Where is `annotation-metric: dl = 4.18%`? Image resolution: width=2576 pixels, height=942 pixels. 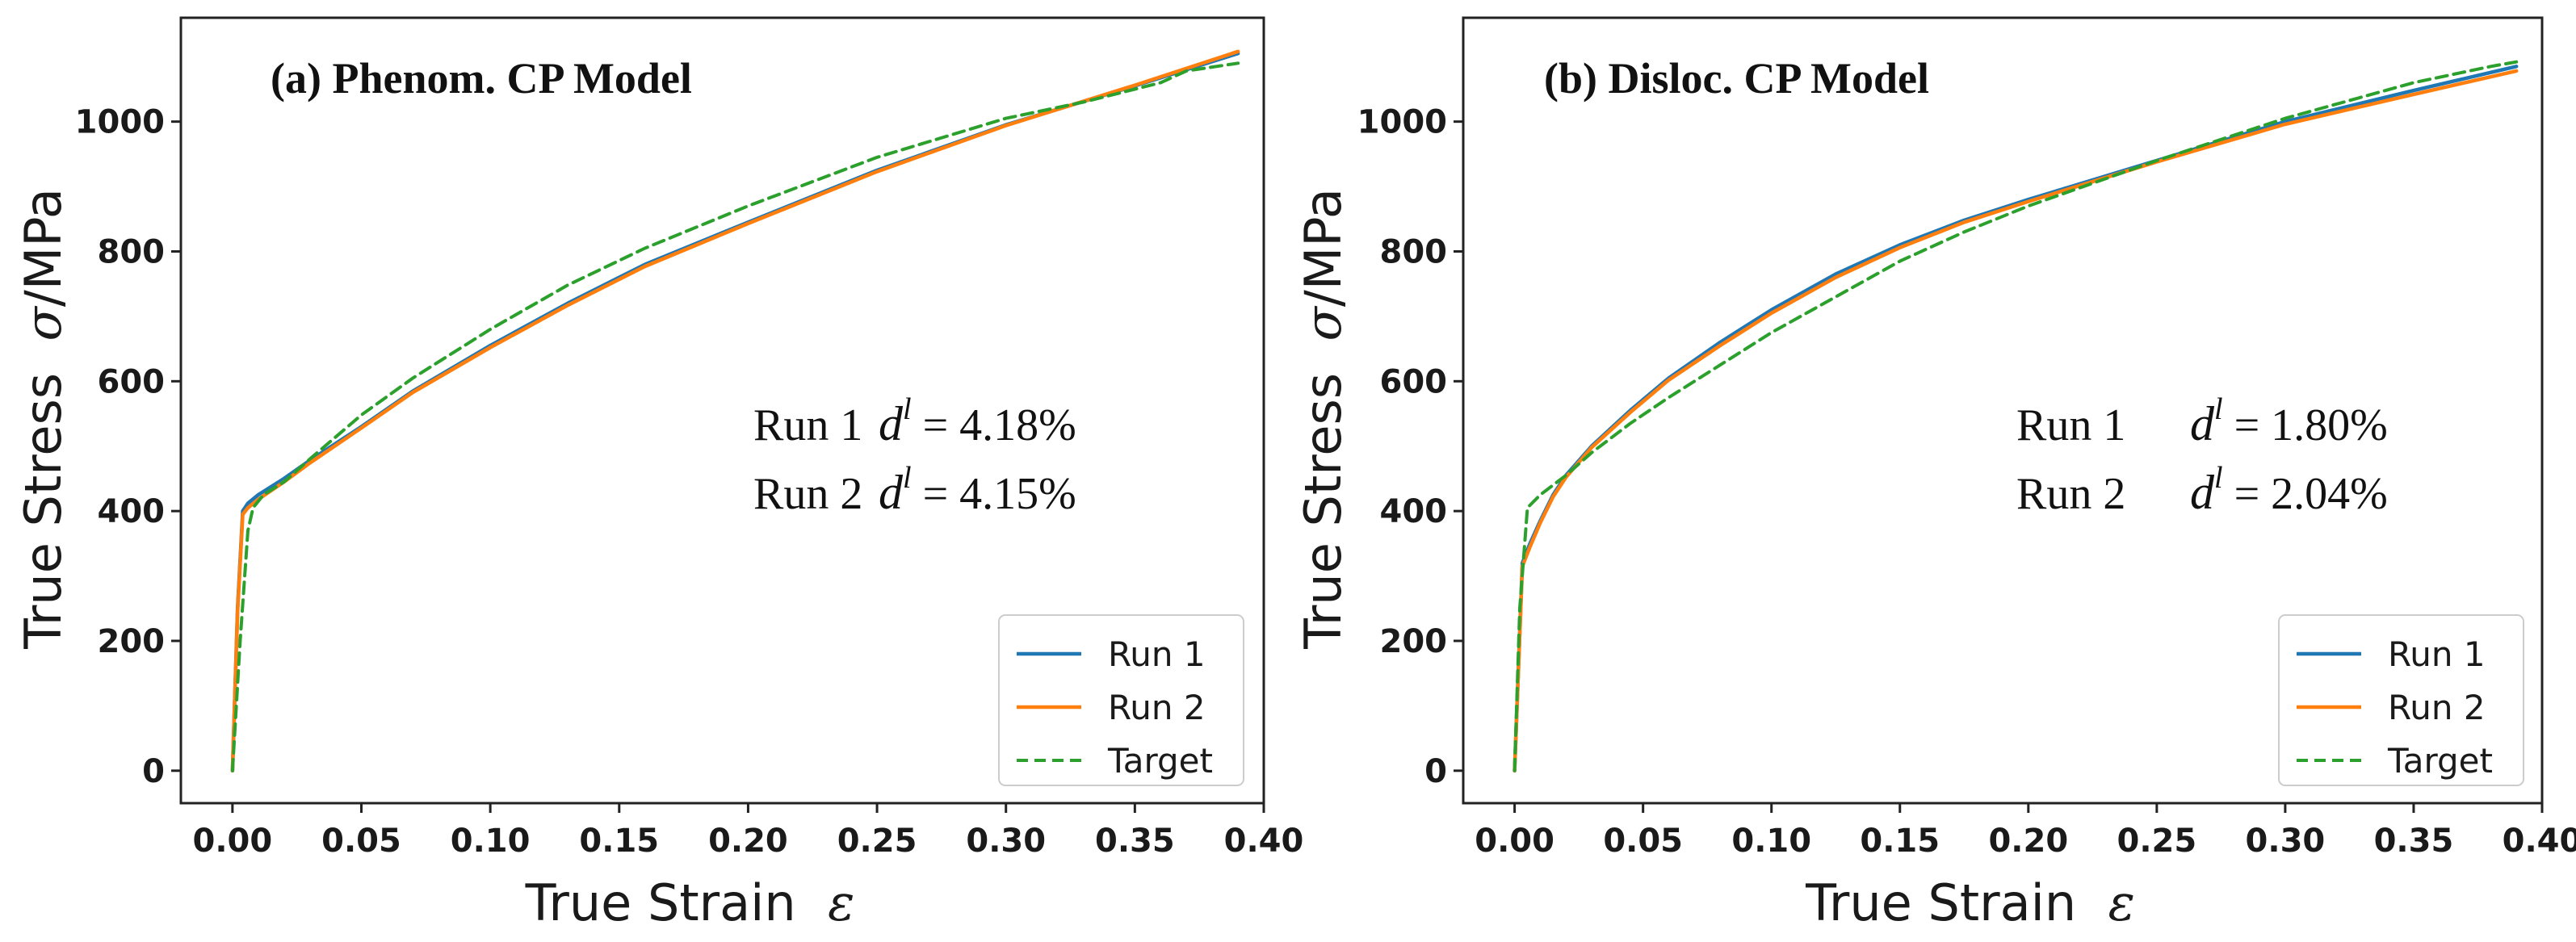
annotation-metric: dl = 4.18% is located at coordinates (977, 421).